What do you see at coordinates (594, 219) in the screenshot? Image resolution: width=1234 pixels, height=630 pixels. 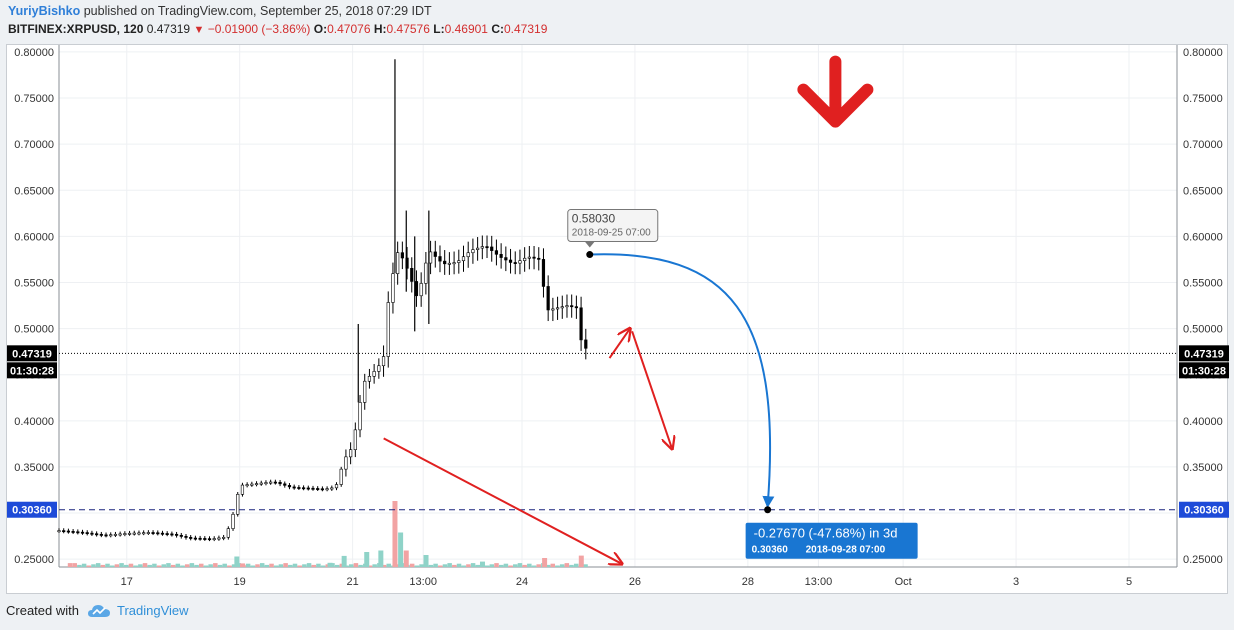 I see `start-price-value: 0.58030` at bounding box center [594, 219].